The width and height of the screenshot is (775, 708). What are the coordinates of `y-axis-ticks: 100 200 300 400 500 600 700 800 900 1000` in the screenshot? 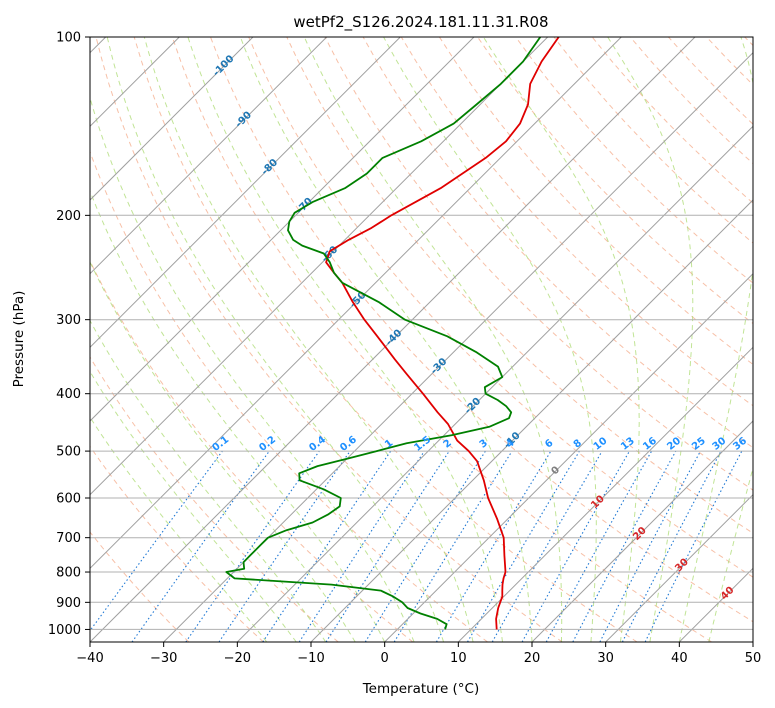 It's located at (69, 334).